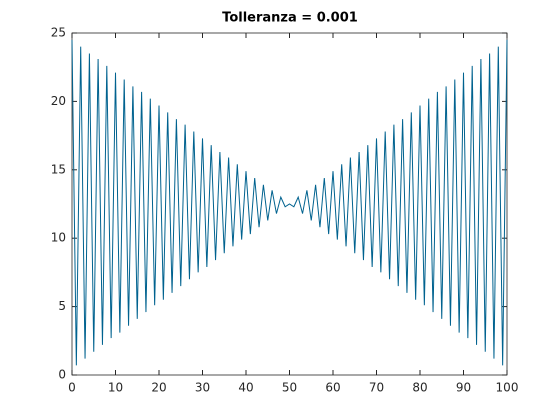  Describe the element at coordinates (245, 388) in the screenshot. I see `x-tick-label: 40` at that location.